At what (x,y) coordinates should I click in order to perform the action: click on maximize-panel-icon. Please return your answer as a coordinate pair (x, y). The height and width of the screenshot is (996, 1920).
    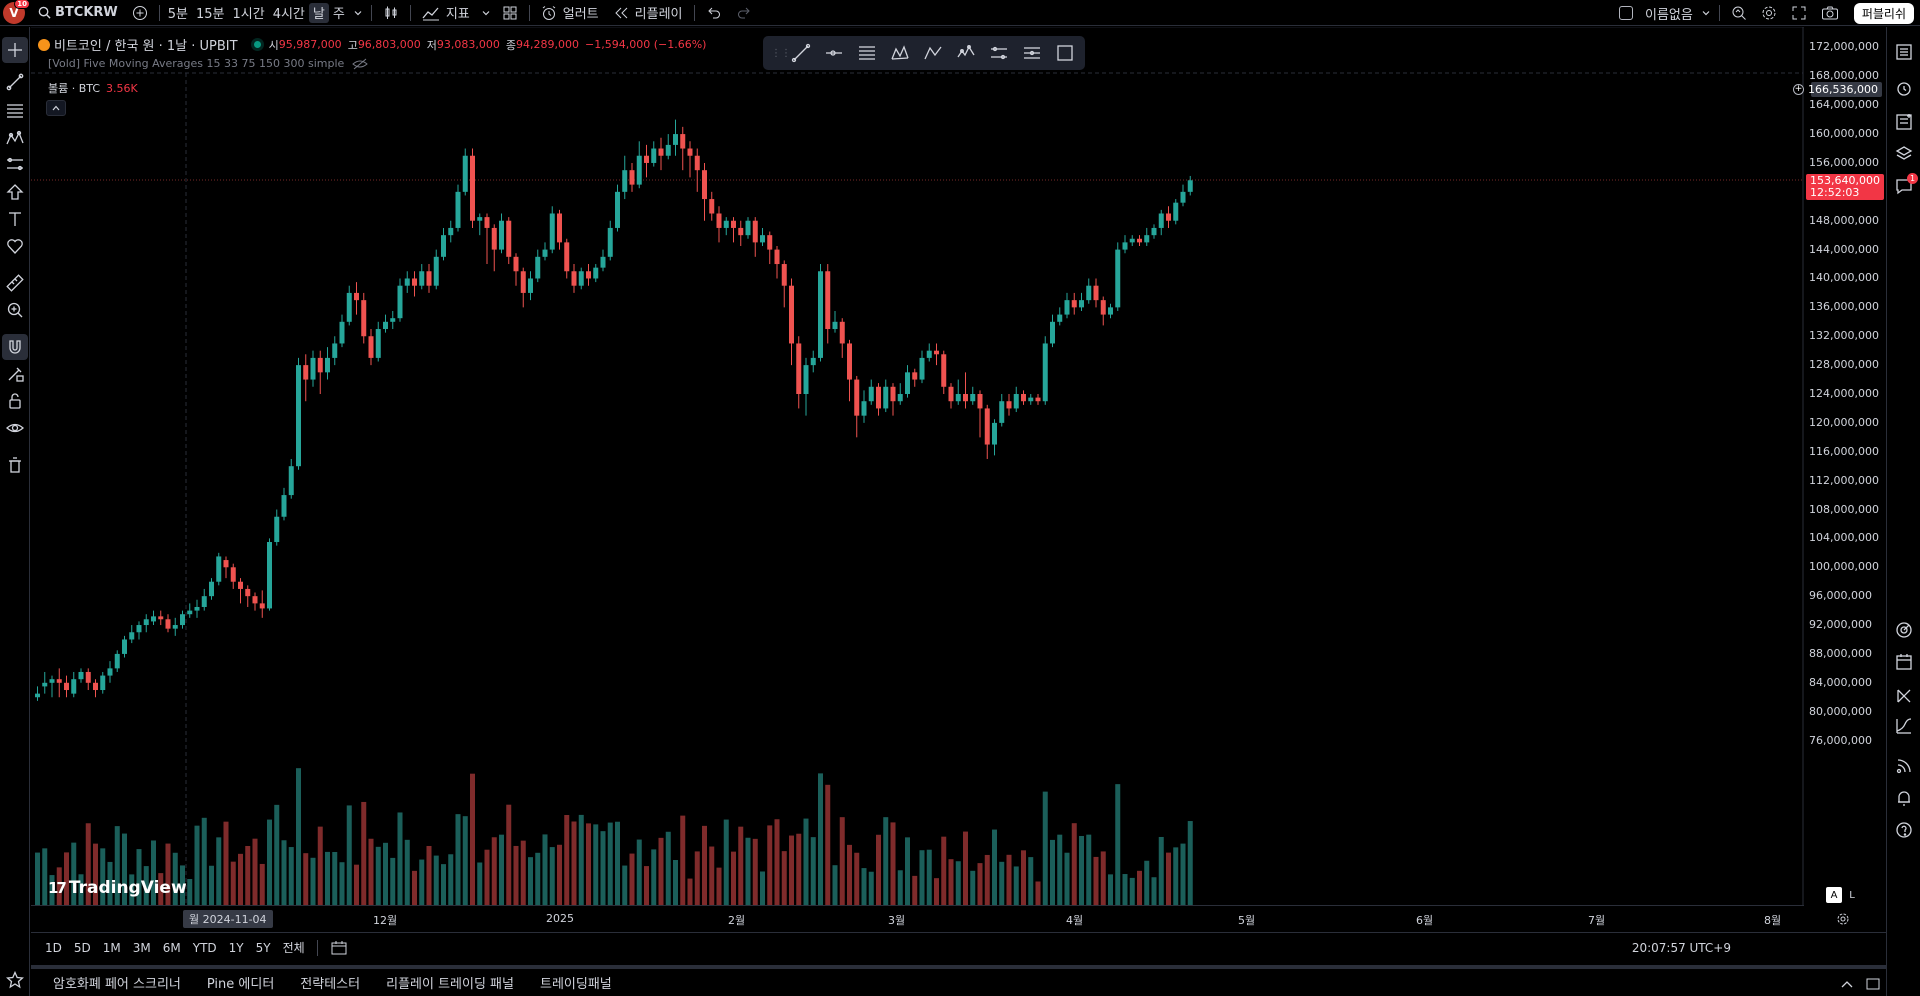
    Looking at the image, I should click on (1873, 984).